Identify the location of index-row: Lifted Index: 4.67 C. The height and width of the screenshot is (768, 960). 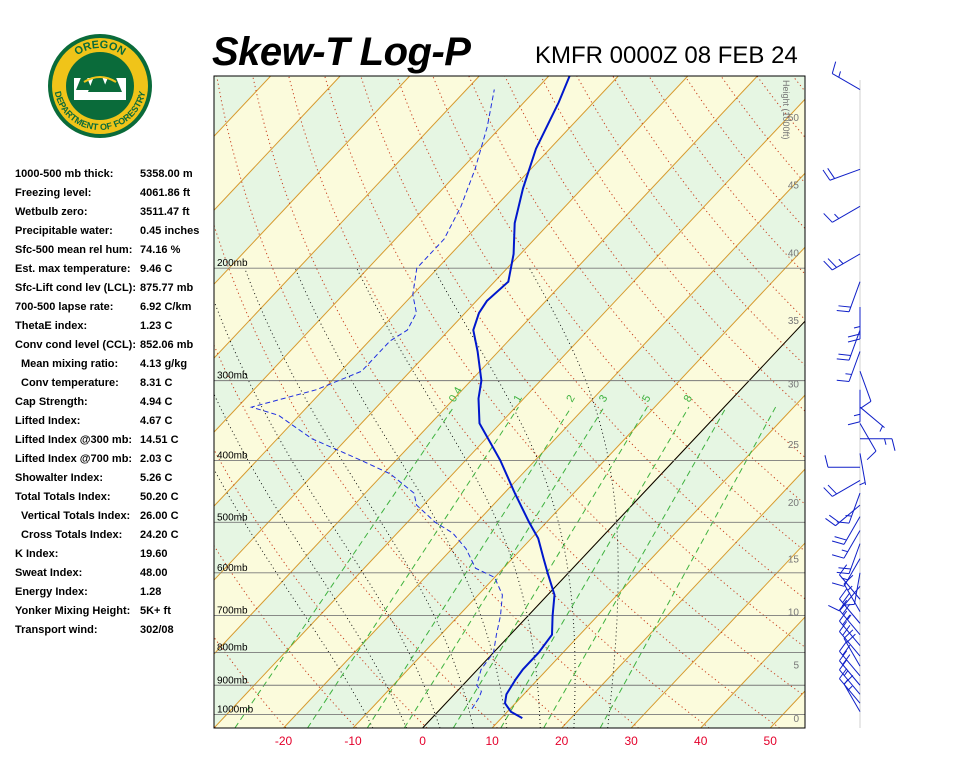
(115, 424).